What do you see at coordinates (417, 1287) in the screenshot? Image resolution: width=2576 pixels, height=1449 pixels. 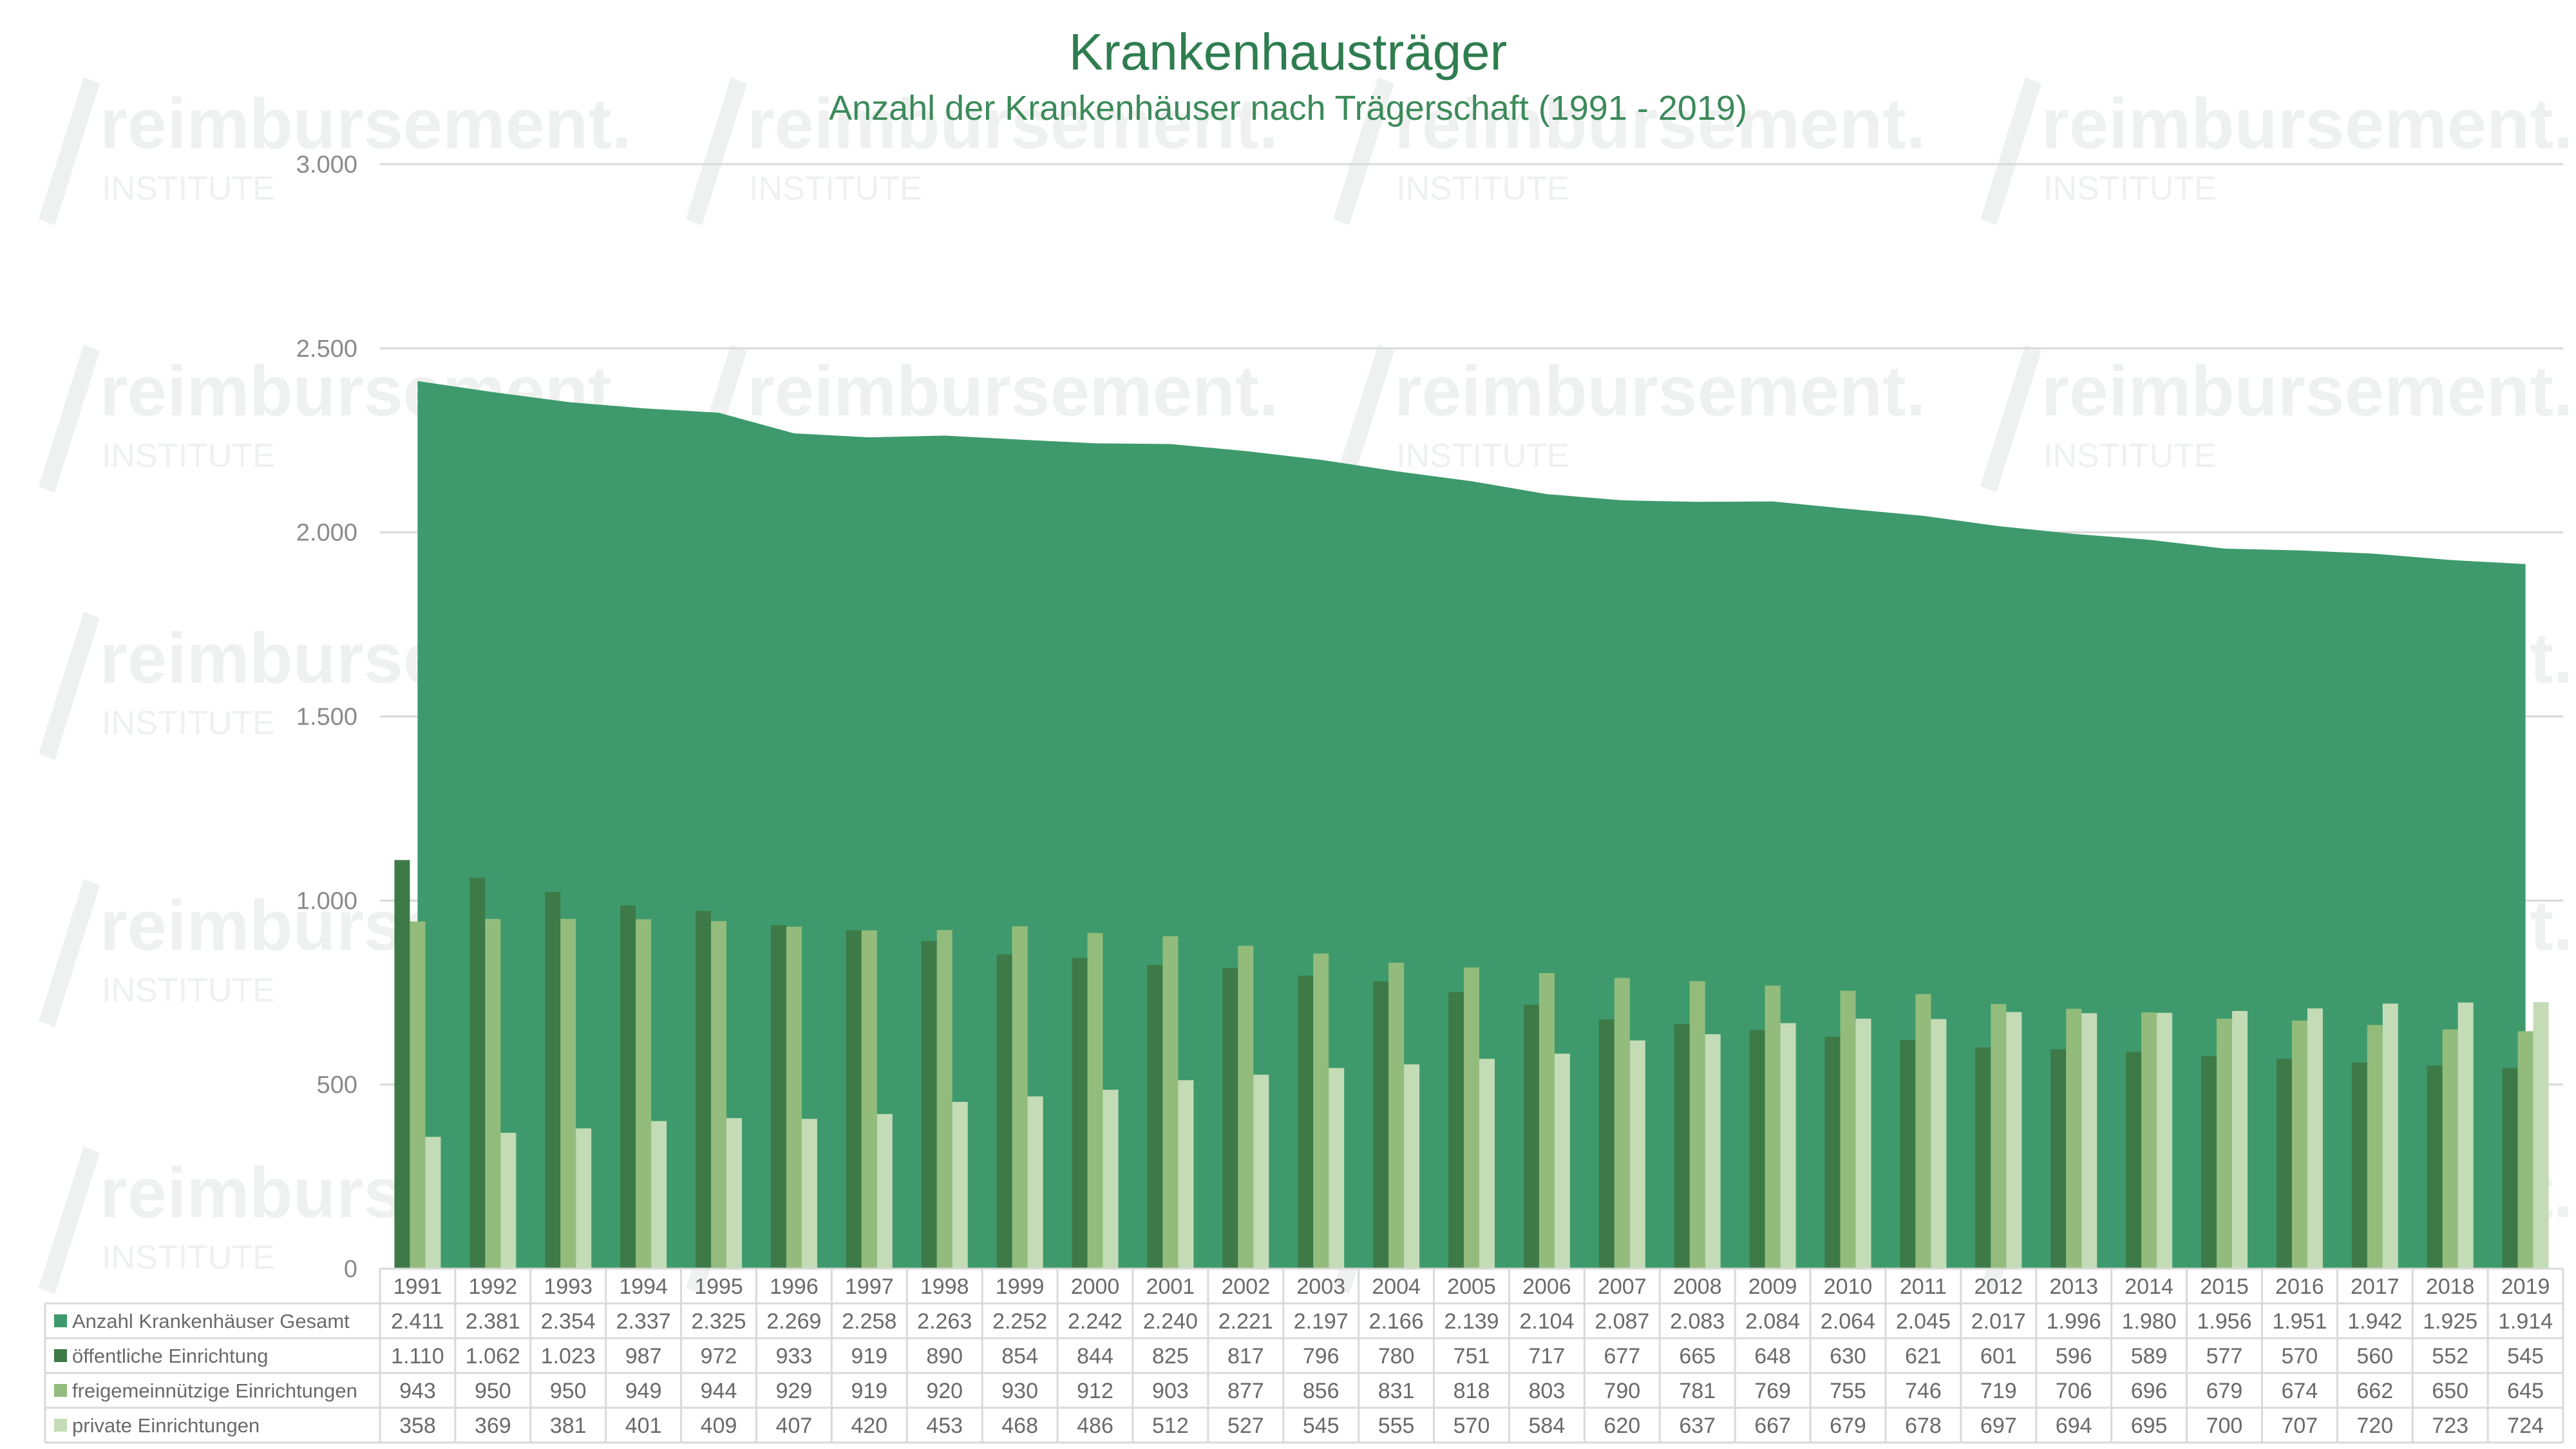 I see `x-tick-label: 1991` at bounding box center [417, 1287].